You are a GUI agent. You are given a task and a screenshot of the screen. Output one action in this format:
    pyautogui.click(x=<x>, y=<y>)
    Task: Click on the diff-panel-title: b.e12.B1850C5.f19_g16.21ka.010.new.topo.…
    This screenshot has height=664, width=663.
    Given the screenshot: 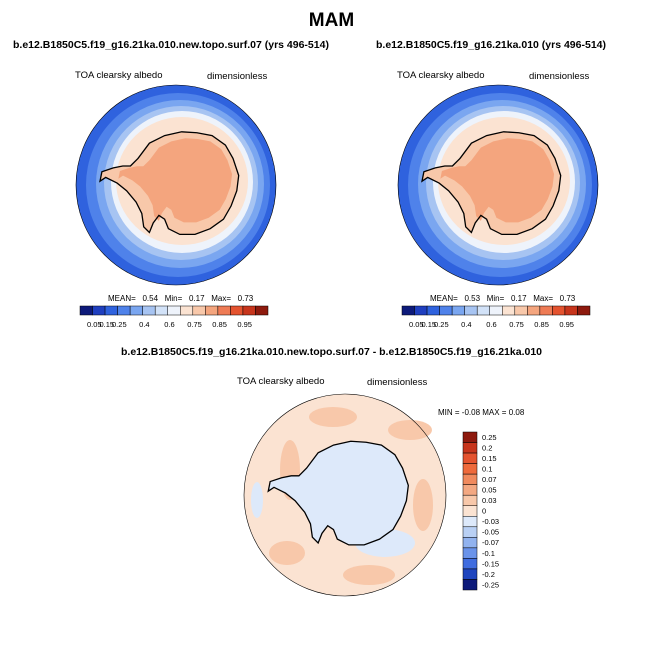 What is the action you would take?
    pyautogui.click(x=331, y=352)
    